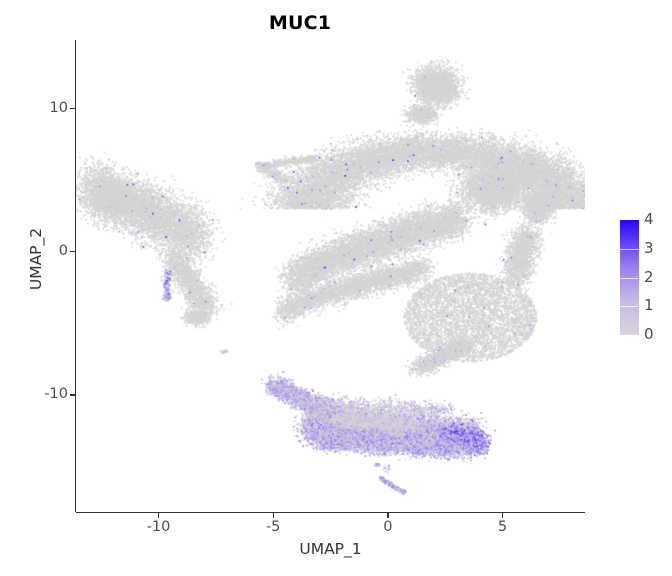  Describe the element at coordinates (300, 23) in the screenshot. I see `page-title: MUC1` at that location.